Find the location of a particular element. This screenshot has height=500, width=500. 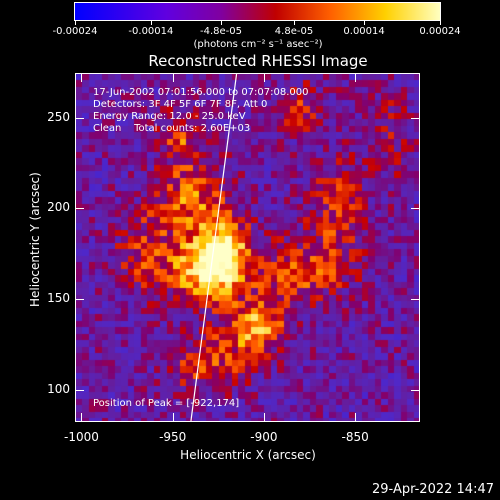

x-tick-label: -1000 is located at coordinates (81, 437).